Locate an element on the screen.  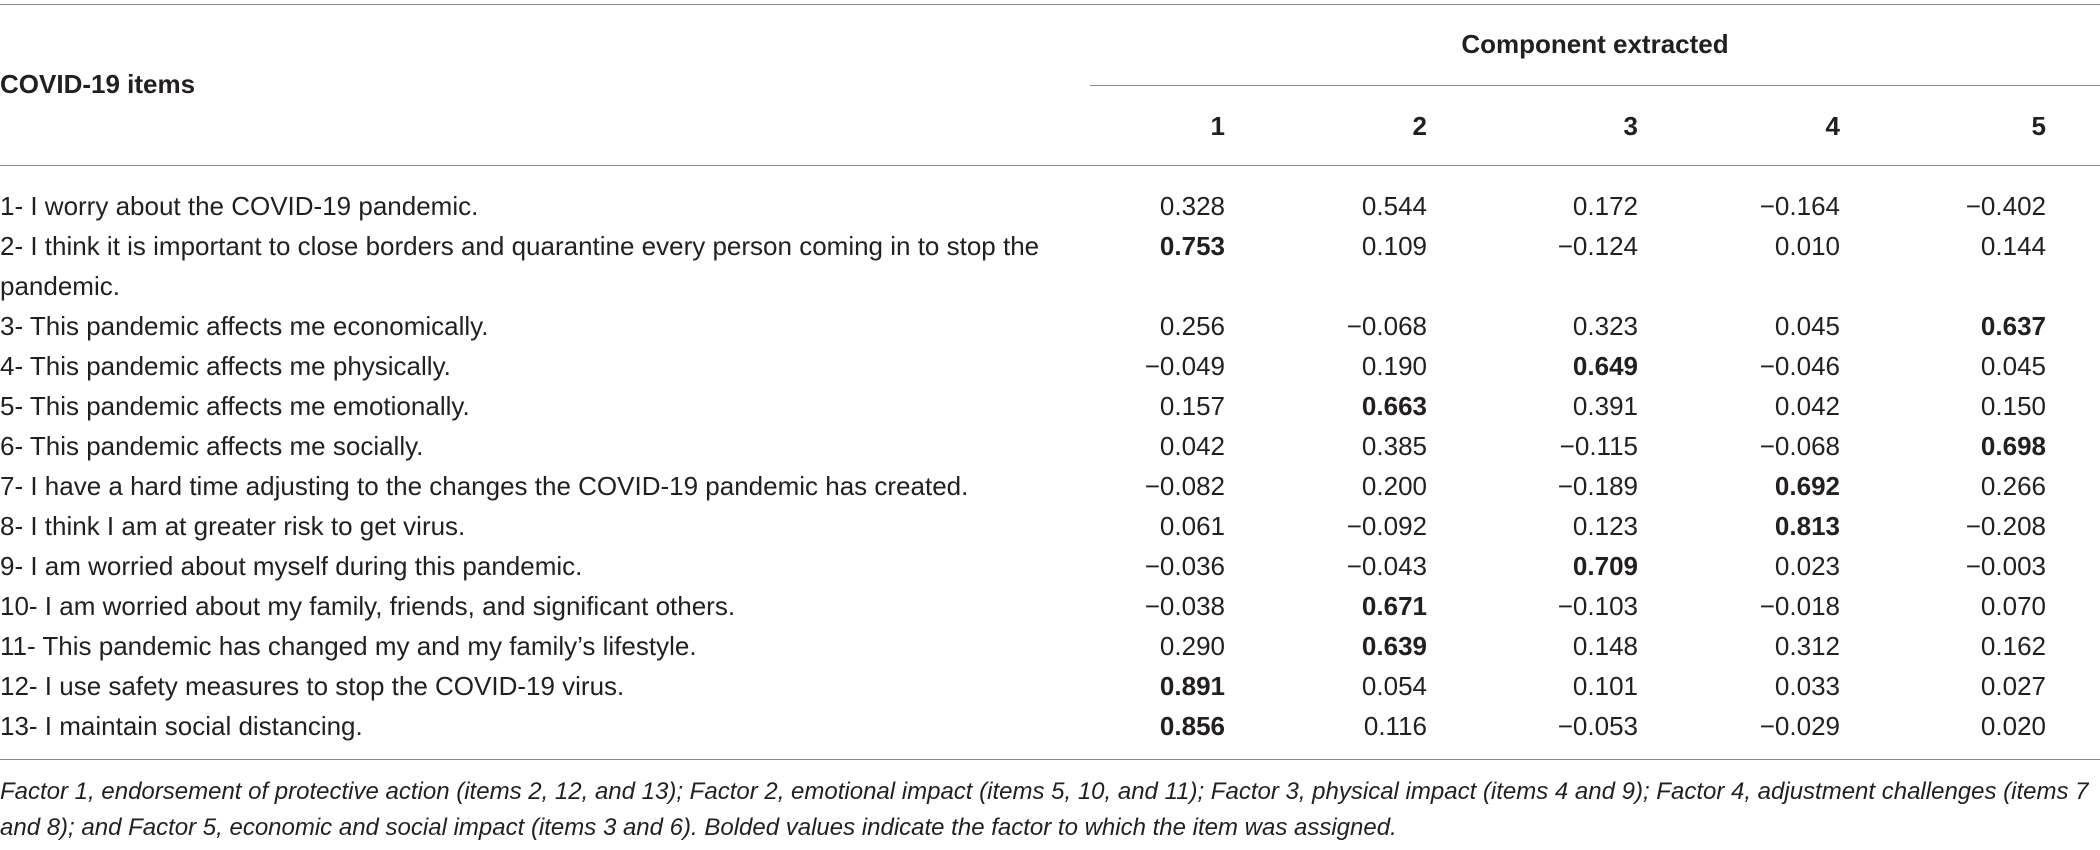
loading-value: 0.070 is located at coordinates (2013, 606).